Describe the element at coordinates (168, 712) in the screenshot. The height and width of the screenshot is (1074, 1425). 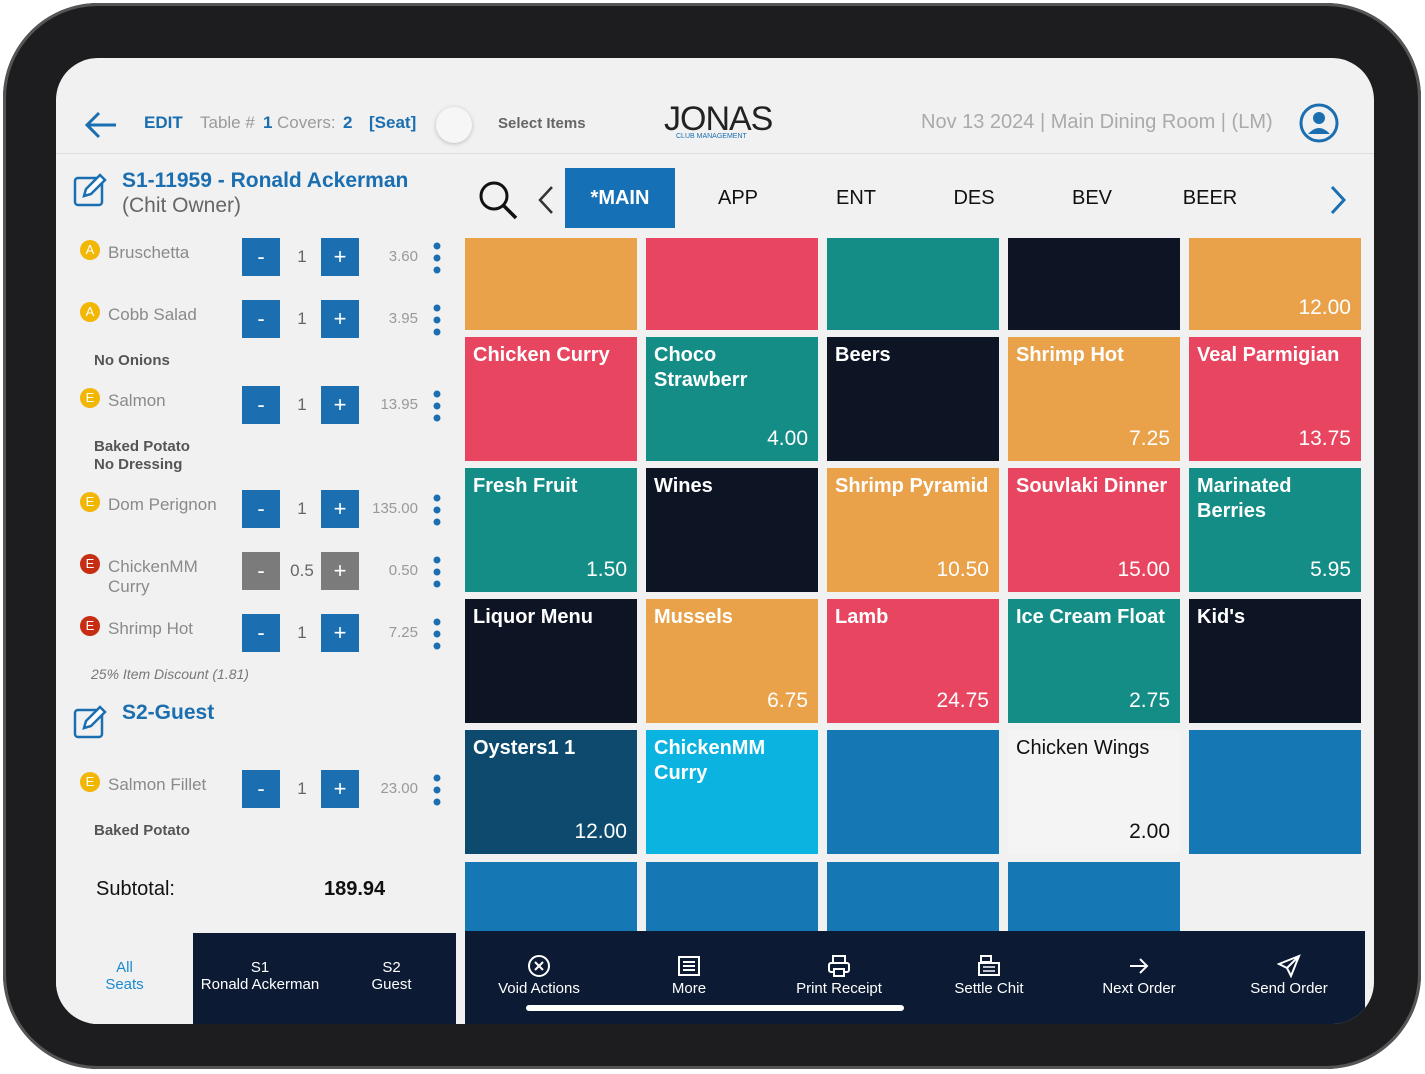
I see `seat-title: S2-Guest` at that location.